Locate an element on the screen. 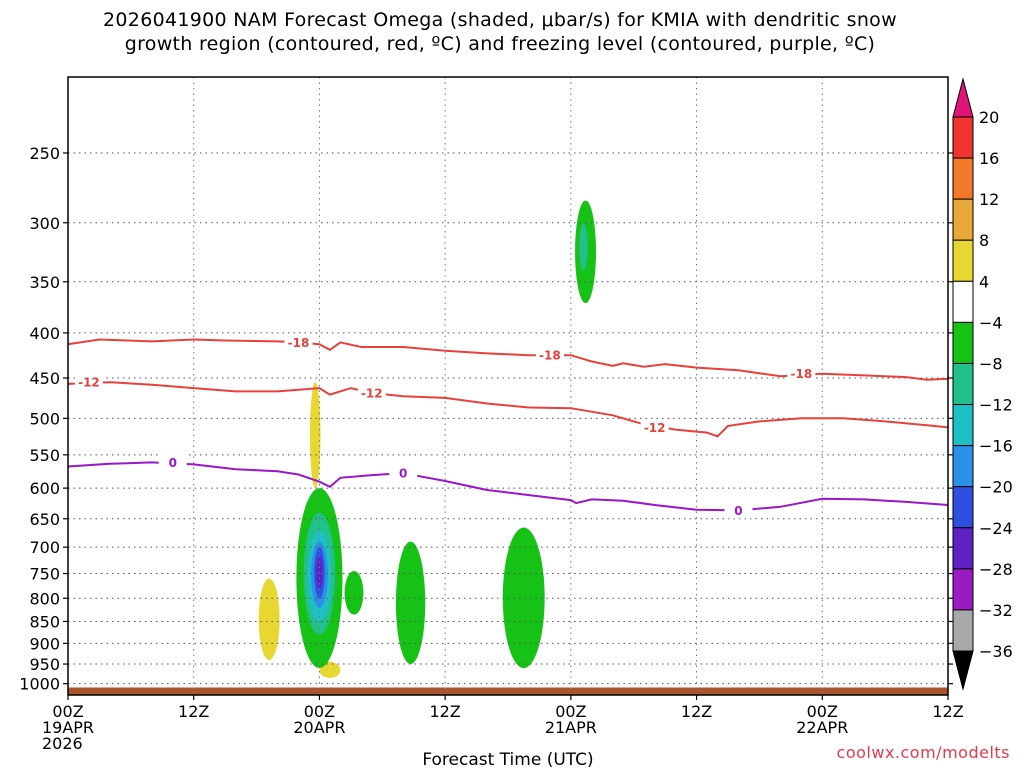  y-tick-label: 800 is located at coordinates (44, 598).